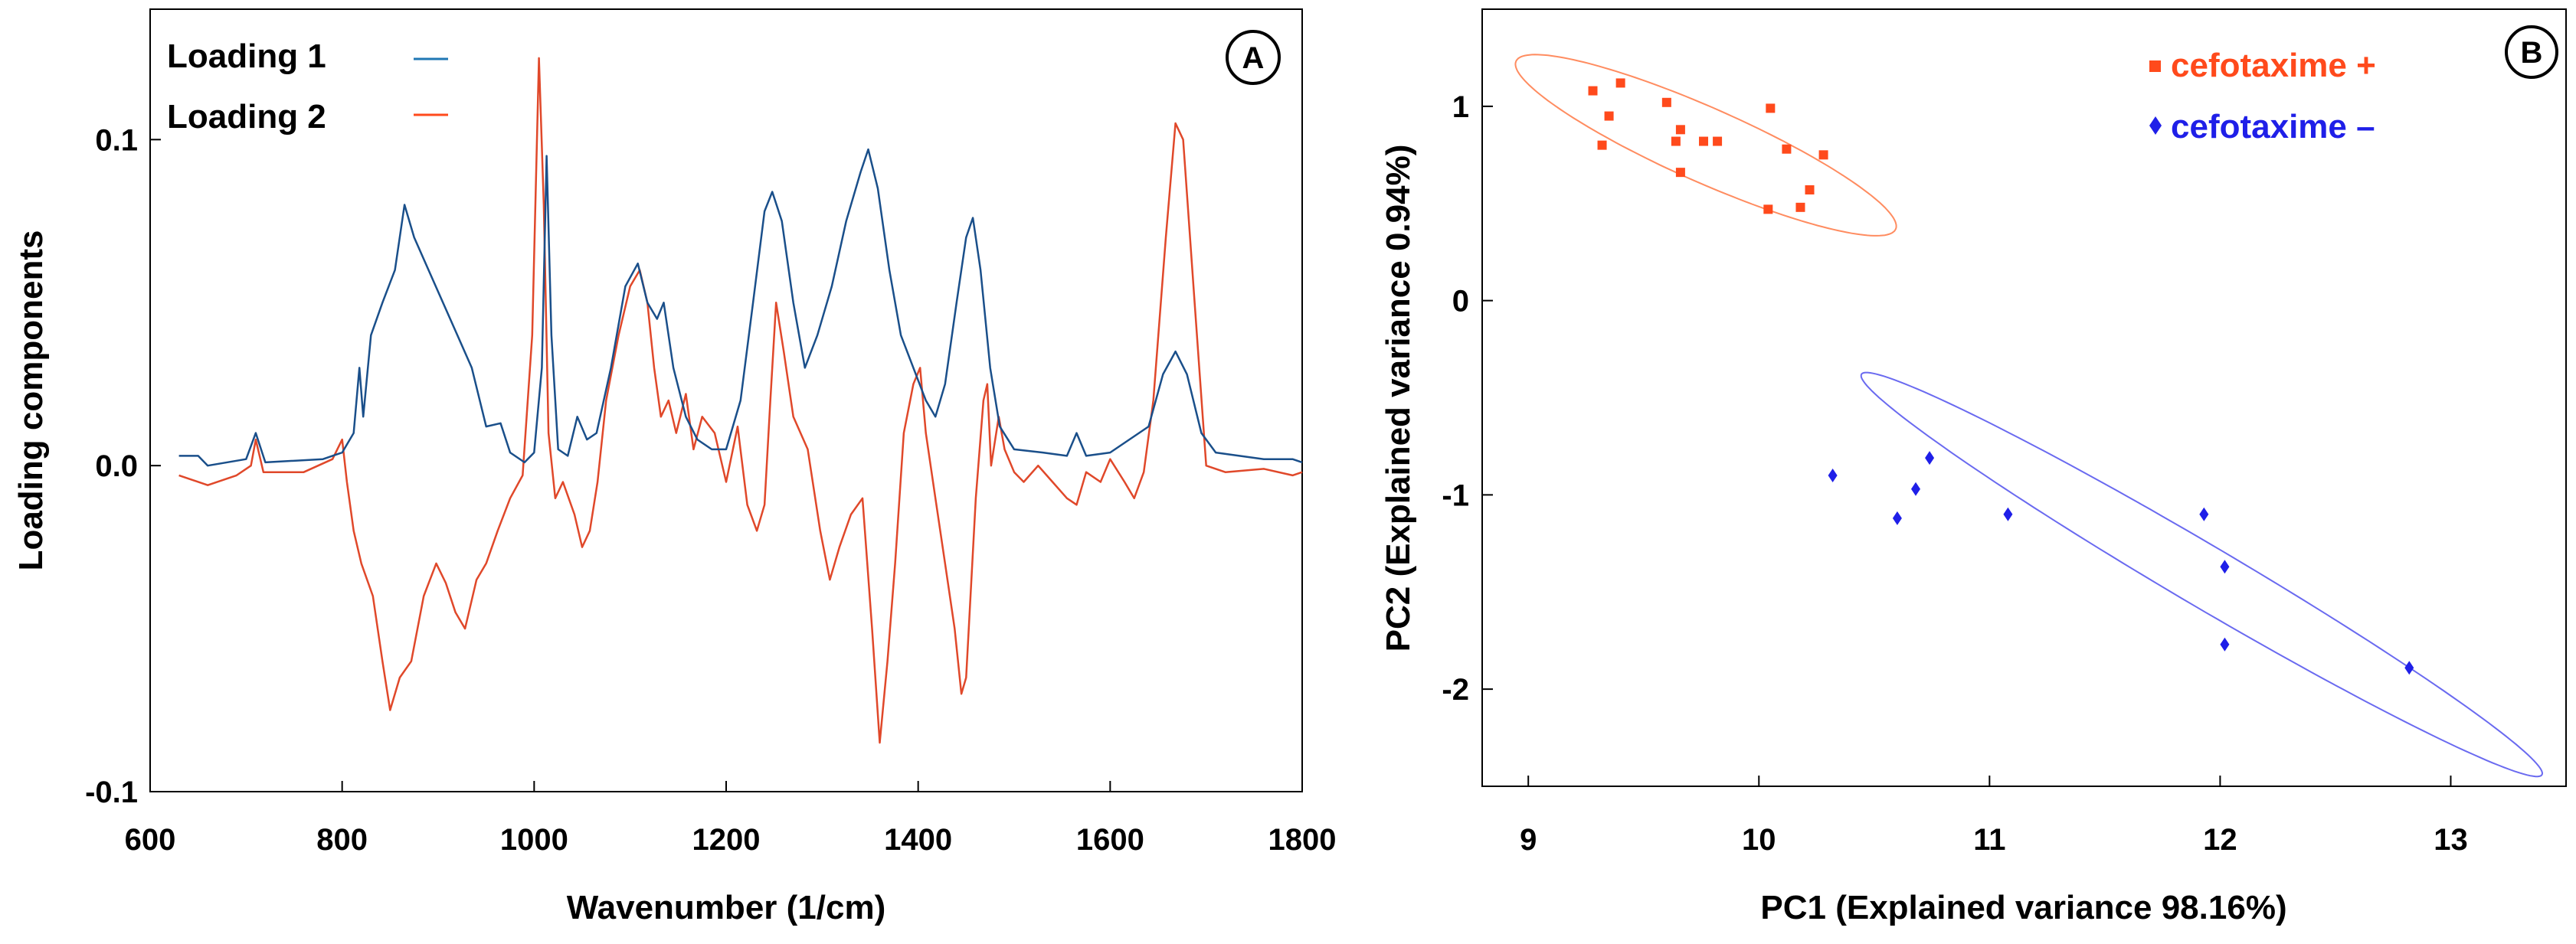 The height and width of the screenshot is (944, 2576). What do you see at coordinates (534, 840) in the screenshot?
I see `panel-a-x-tick-label: 1000` at bounding box center [534, 840].